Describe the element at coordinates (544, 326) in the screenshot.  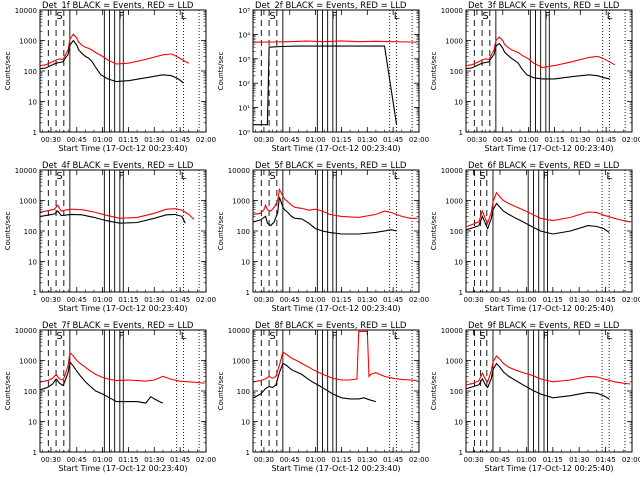
I see `panel-title: Det_9f BLACK = Events, RED = LLD` at that location.